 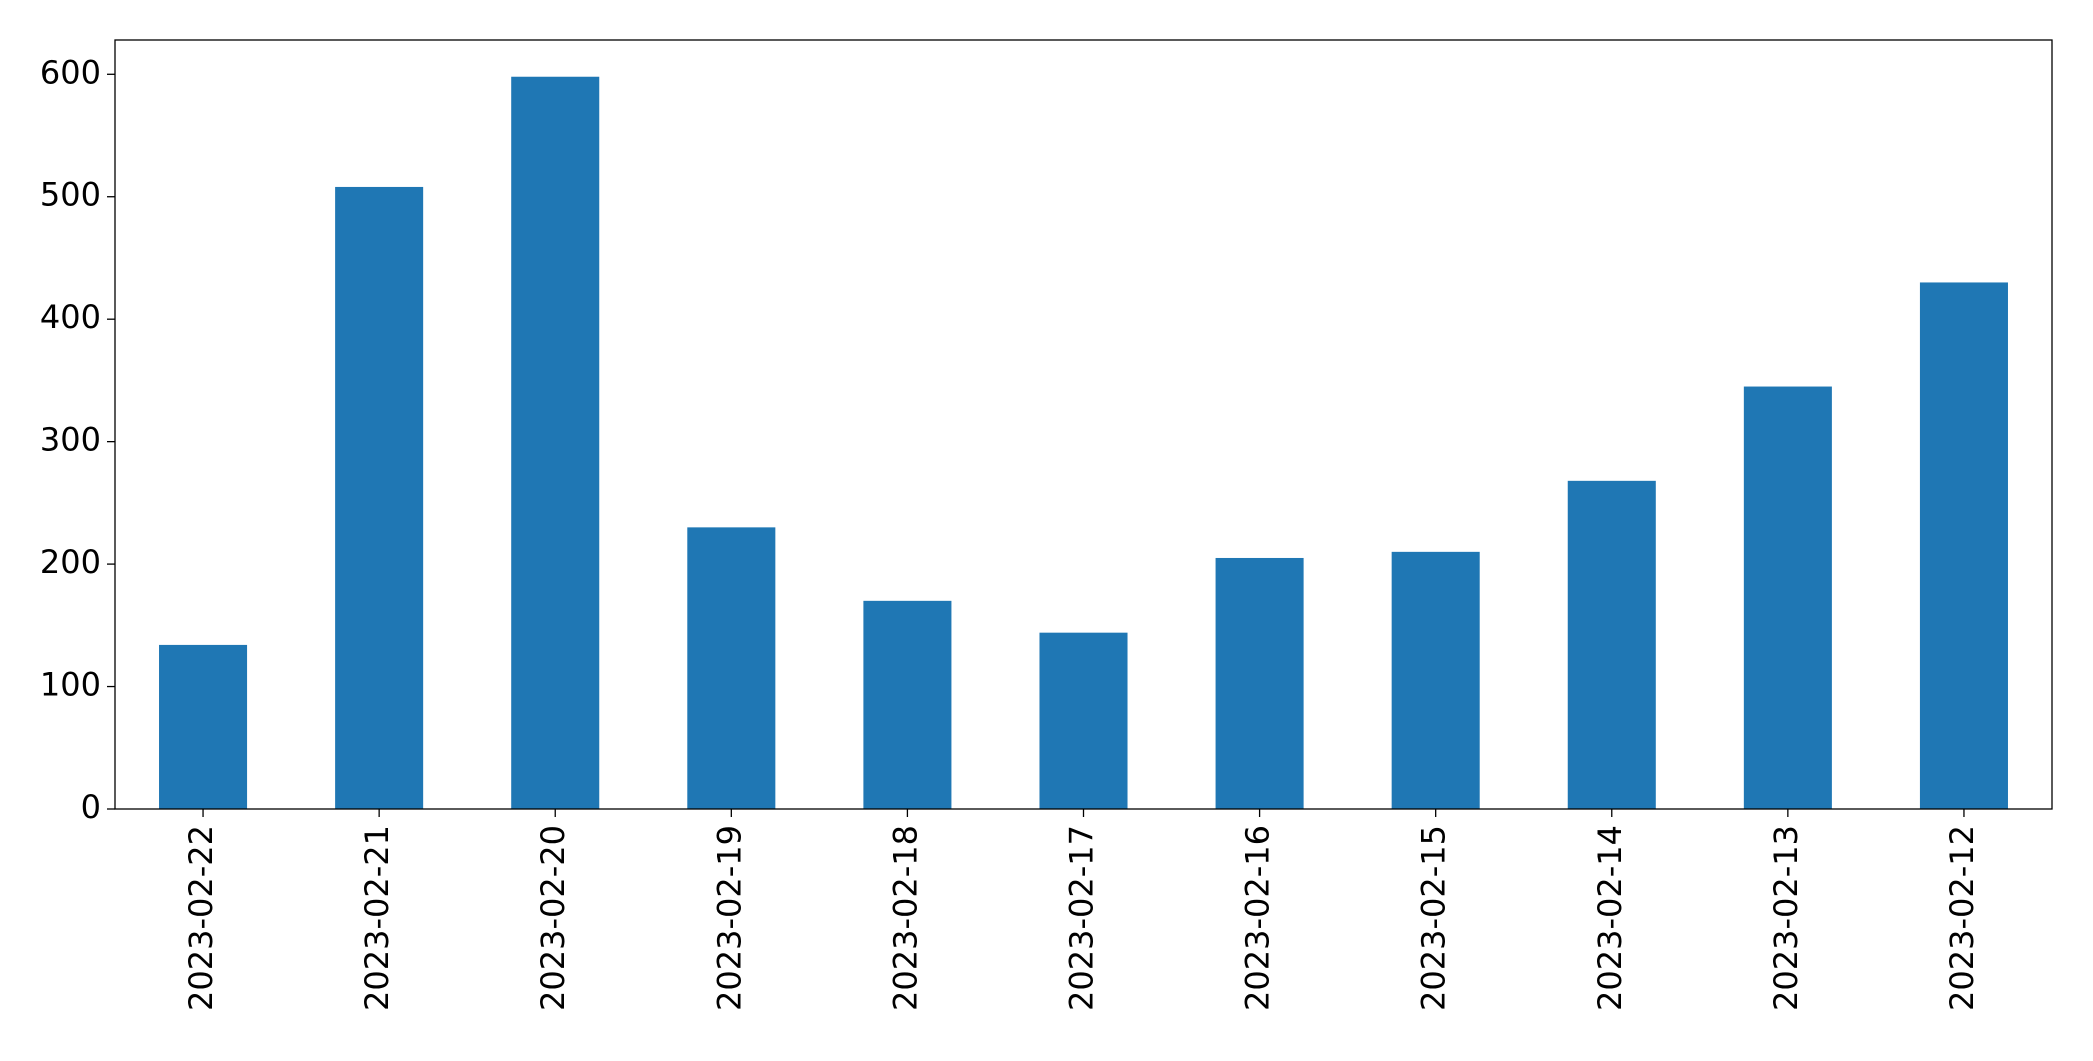 What do you see at coordinates (729, 918) in the screenshot?
I see `x-tick-label: 2023-02-19` at bounding box center [729, 918].